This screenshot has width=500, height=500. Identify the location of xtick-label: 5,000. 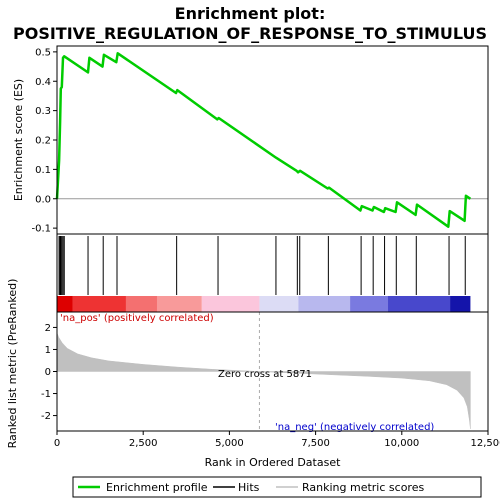
(229, 443).